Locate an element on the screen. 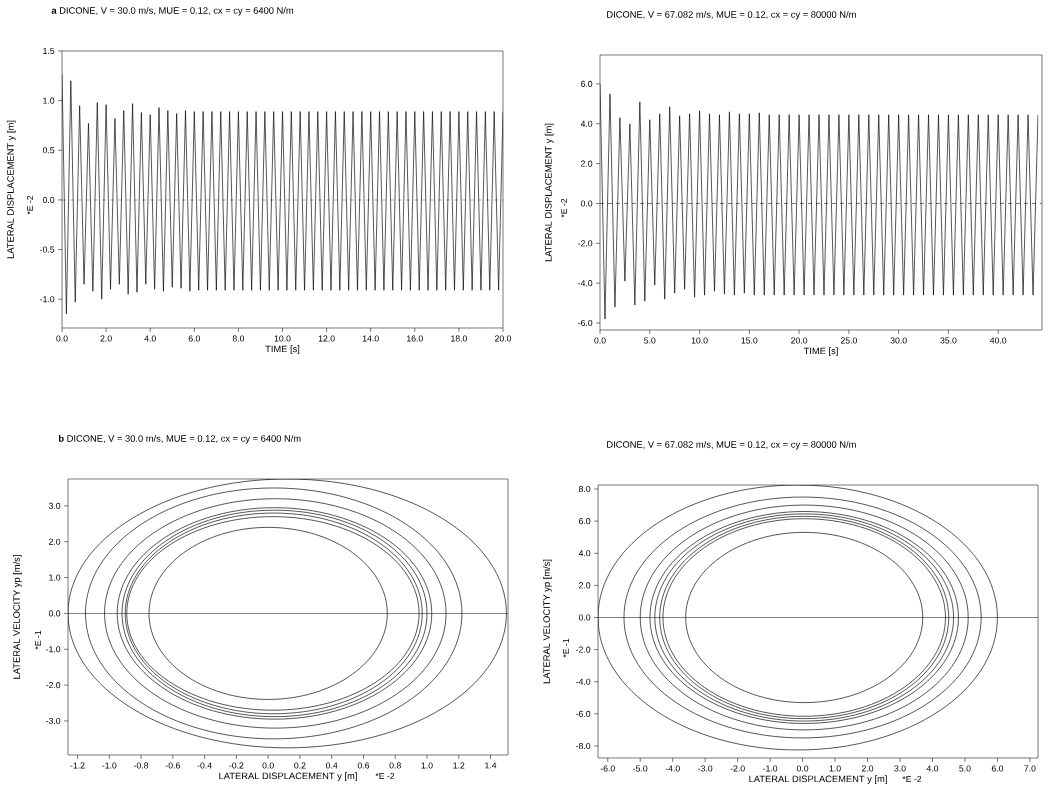 This screenshot has height=803, width=1059. x-tick-label: -1.2 is located at coordinates (77, 765).